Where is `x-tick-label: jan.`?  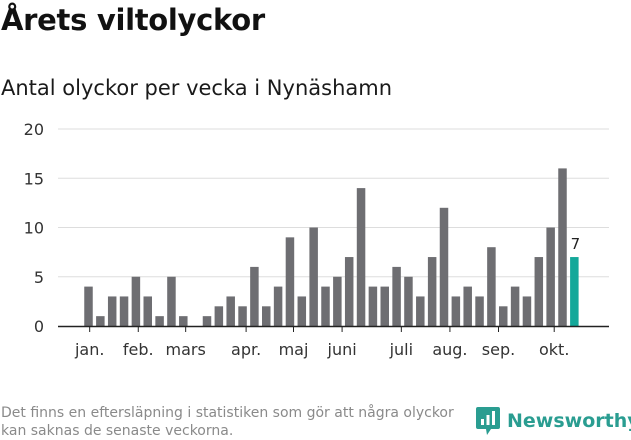 x-tick-label: jan. is located at coordinates (89, 349).